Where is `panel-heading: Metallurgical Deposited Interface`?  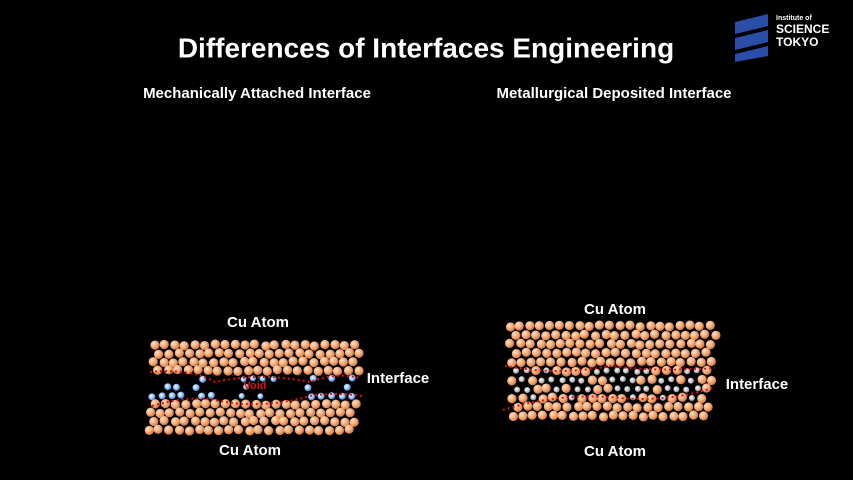 panel-heading: Metallurgical Deposited Interface is located at coordinates (613, 93).